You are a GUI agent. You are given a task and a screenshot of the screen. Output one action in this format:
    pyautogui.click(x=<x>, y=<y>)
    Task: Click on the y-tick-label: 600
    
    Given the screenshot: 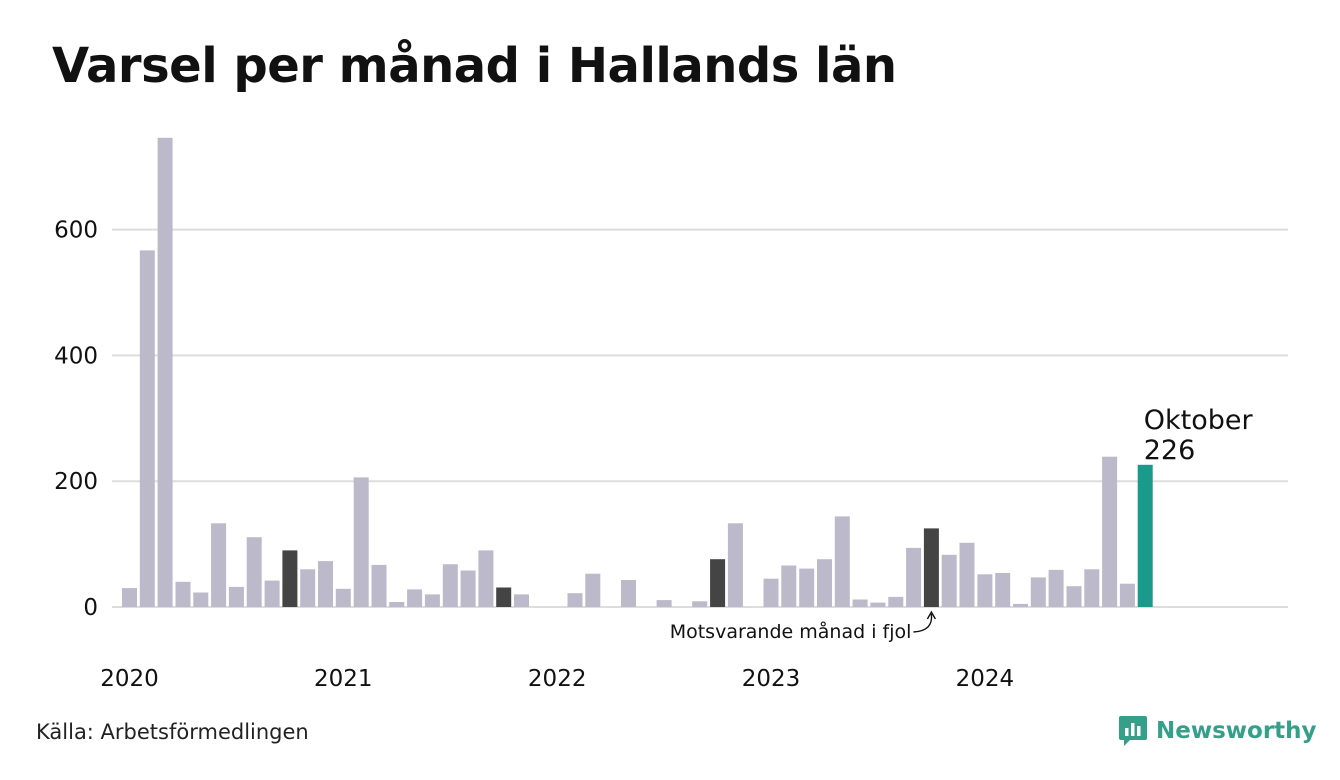 What is the action you would take?
    pyautogui.click(x=76, y=231)
    